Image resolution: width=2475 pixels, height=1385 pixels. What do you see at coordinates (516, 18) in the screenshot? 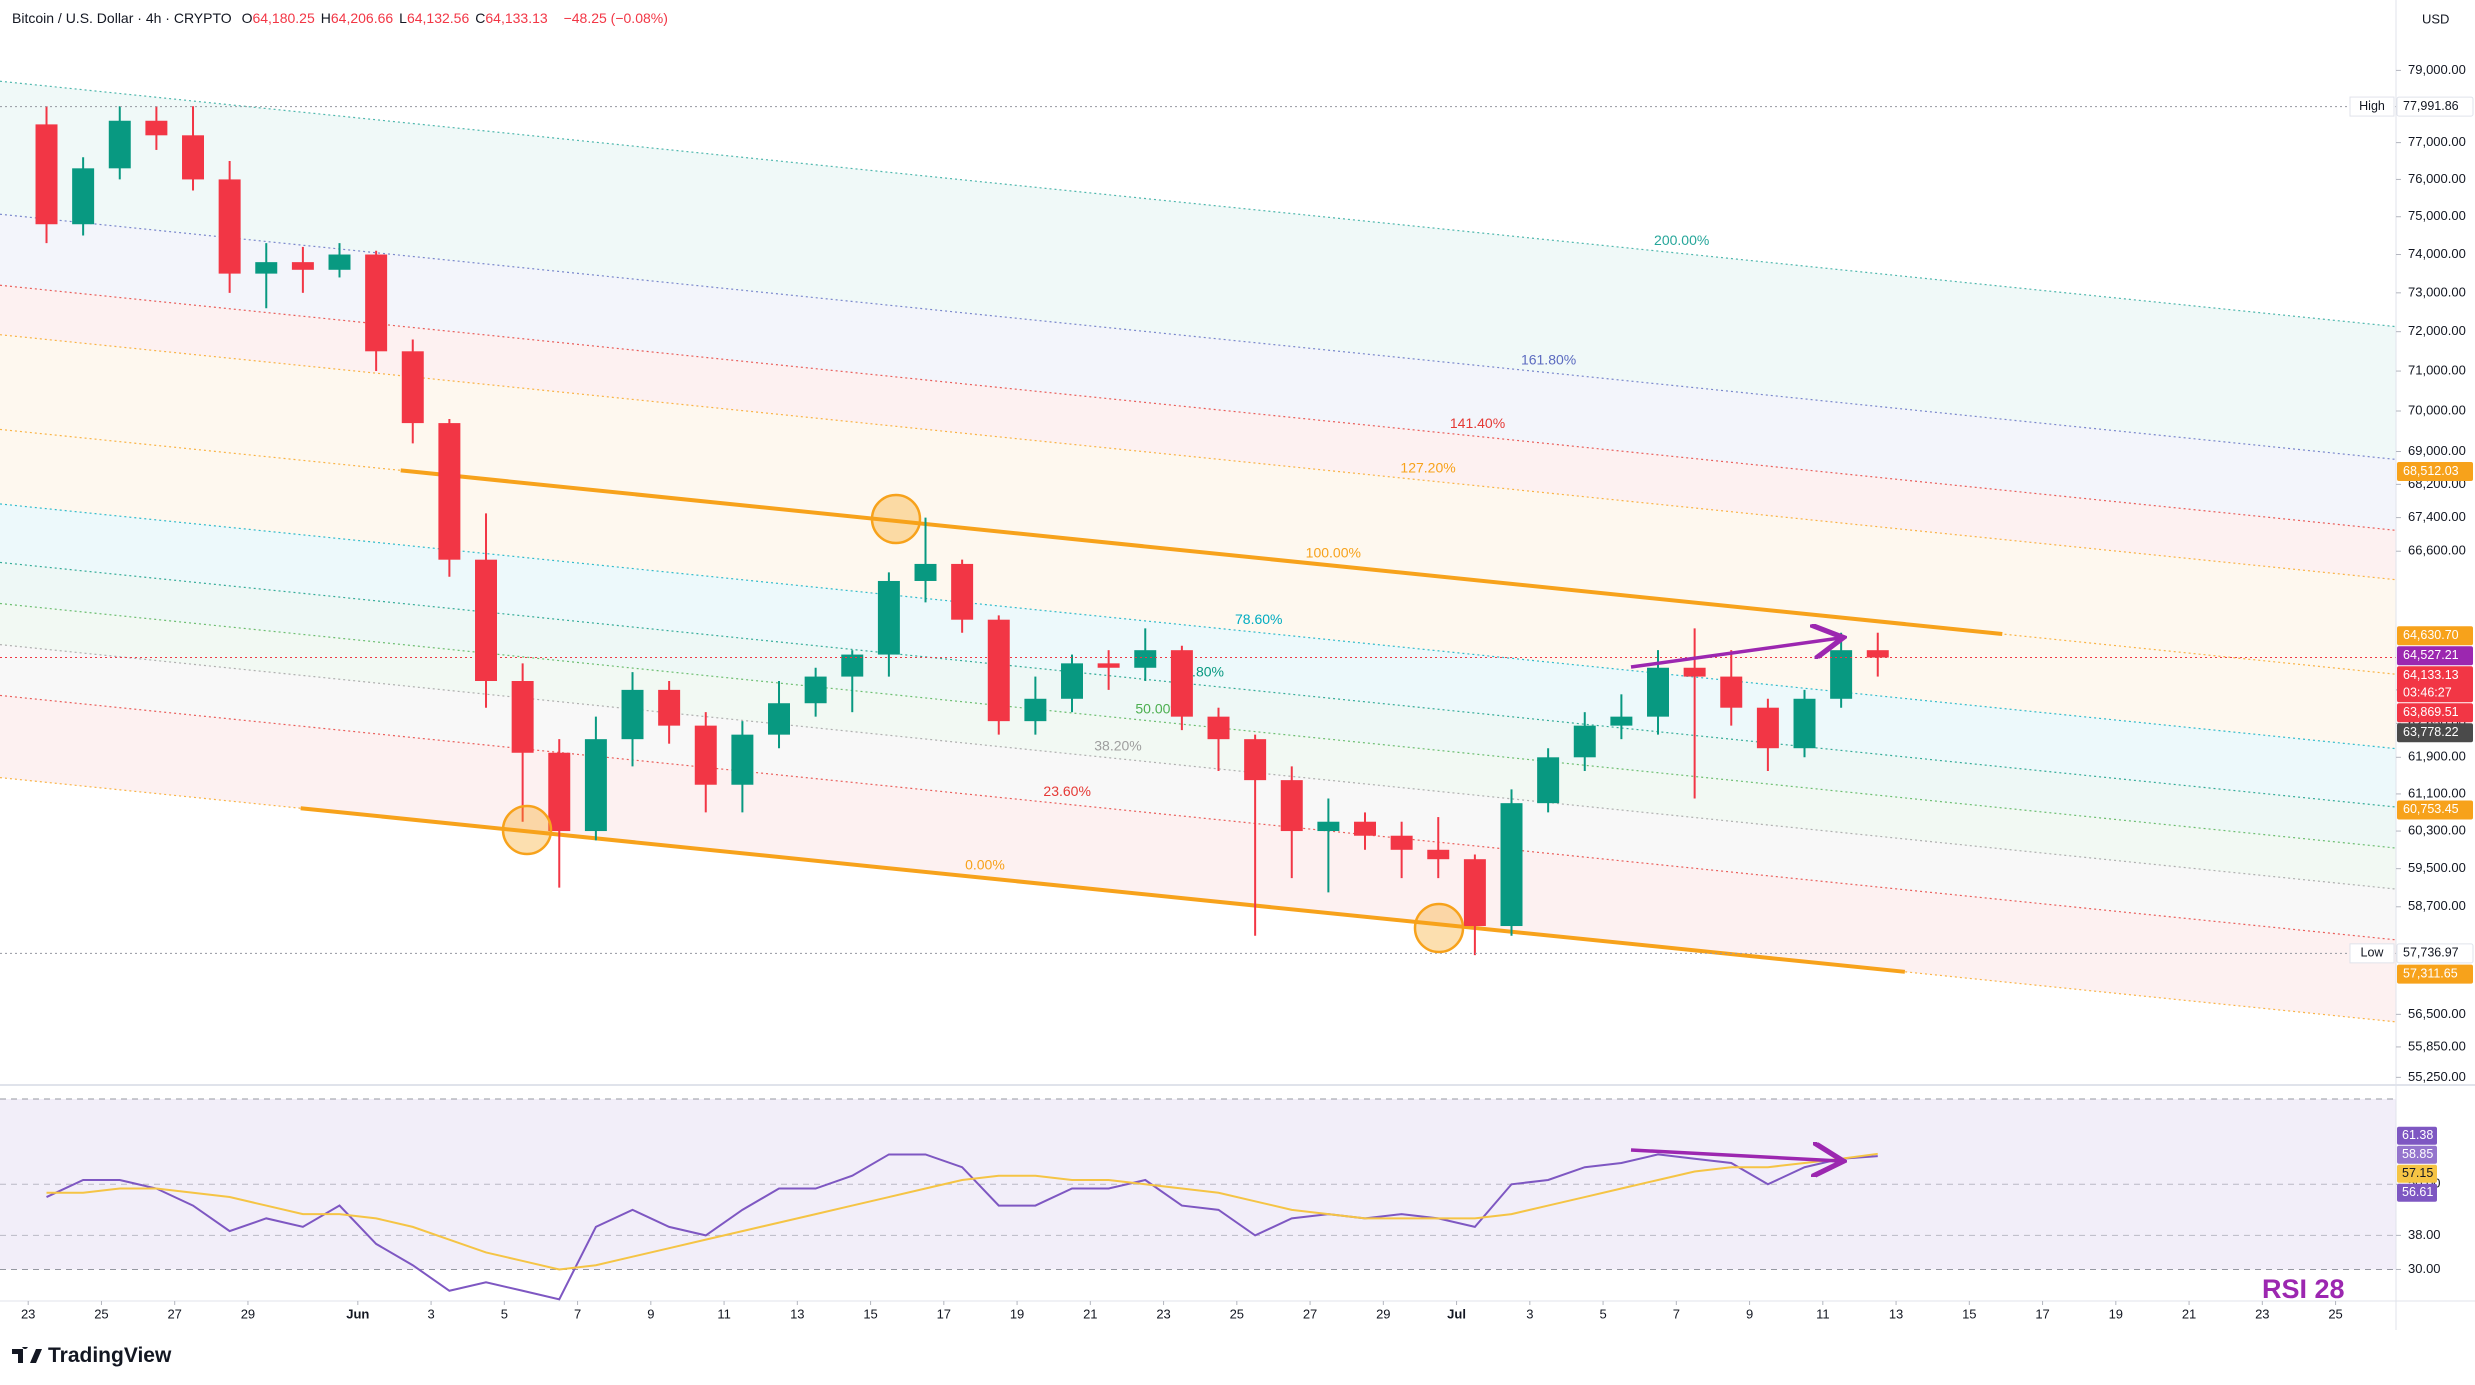
I see `ohlc-text: 64,133.13` at bounding box center [516, 18].